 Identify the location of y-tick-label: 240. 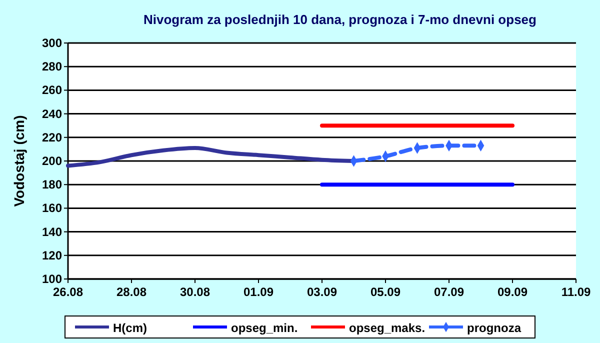
(52, 113).